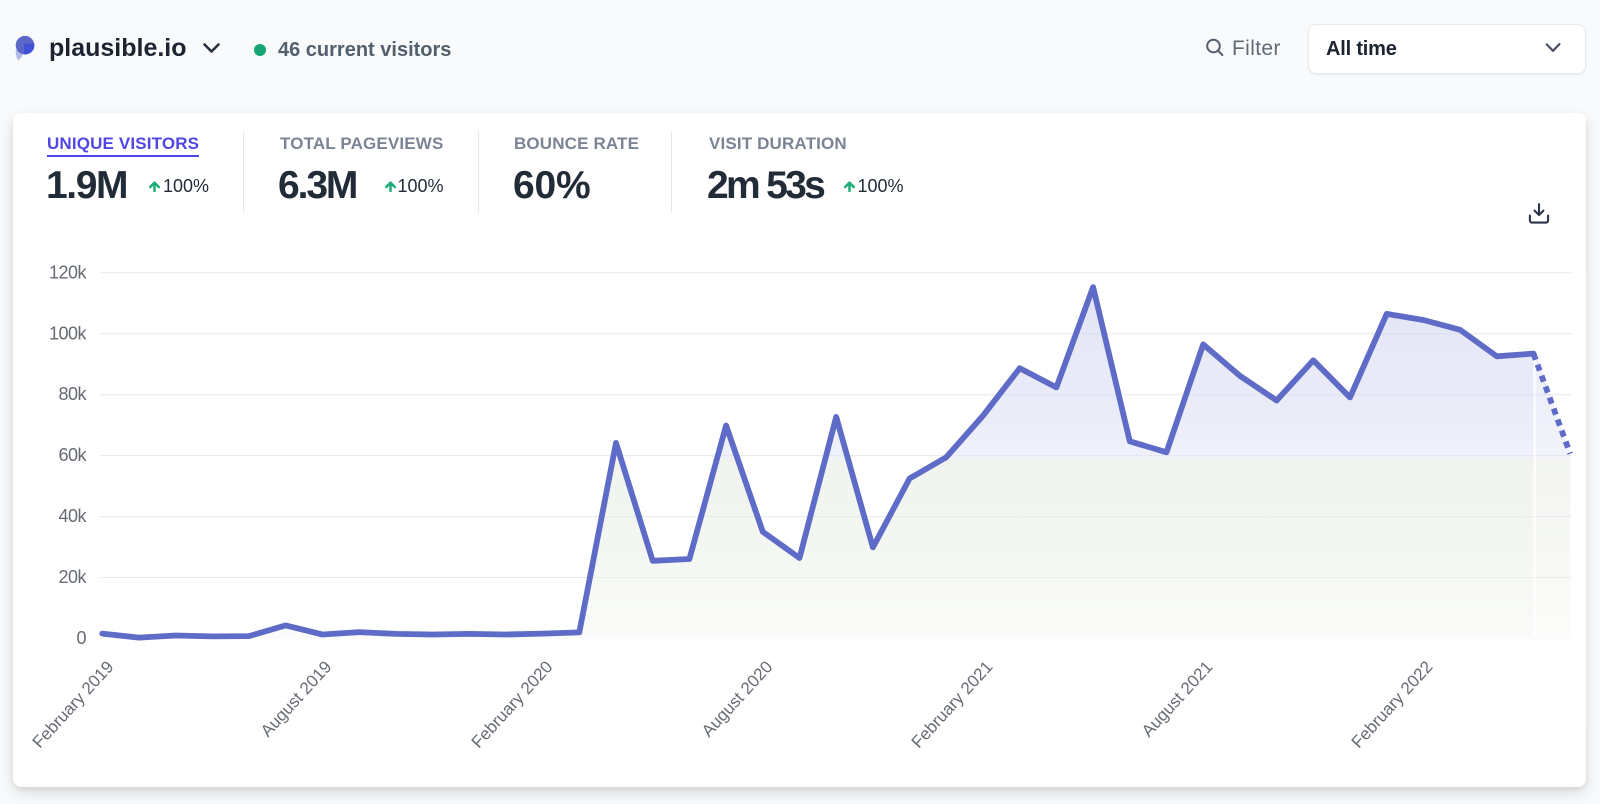 This screenshot has height=804, width=1600. I want to click on svg-text: February 2020, so click(512, 704).